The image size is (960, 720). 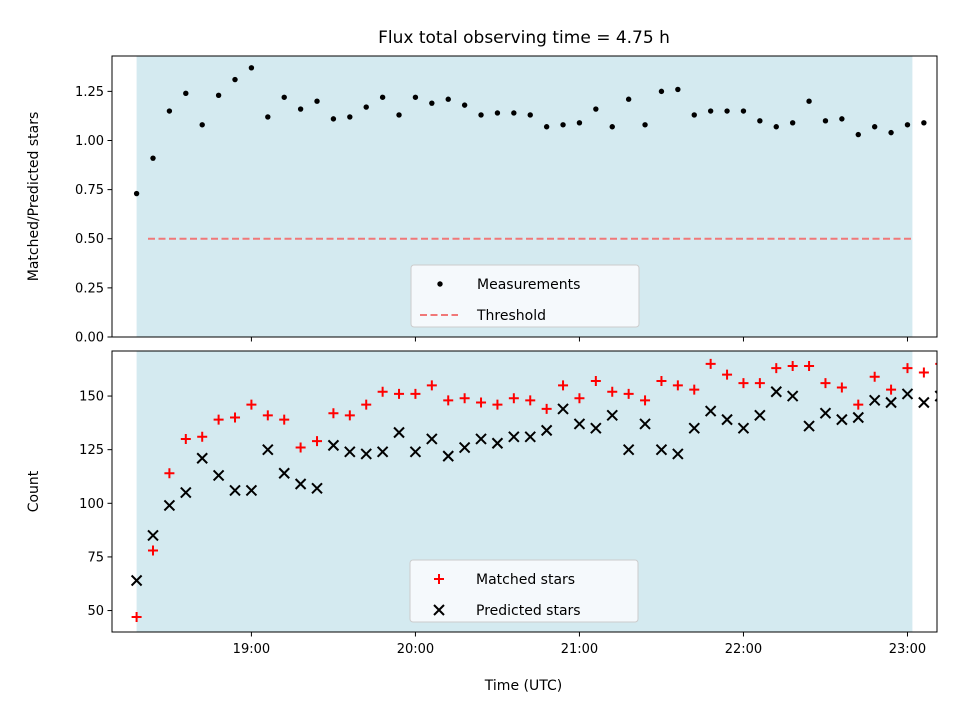 I want to click on x-tick-label: 23:00, so click(x=907, y=649).